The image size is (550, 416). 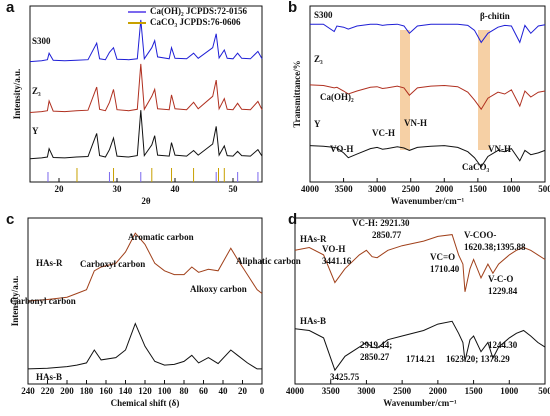 I want to click on x-axis-label: Chemical shift (δ), so click(x=145, y=403).